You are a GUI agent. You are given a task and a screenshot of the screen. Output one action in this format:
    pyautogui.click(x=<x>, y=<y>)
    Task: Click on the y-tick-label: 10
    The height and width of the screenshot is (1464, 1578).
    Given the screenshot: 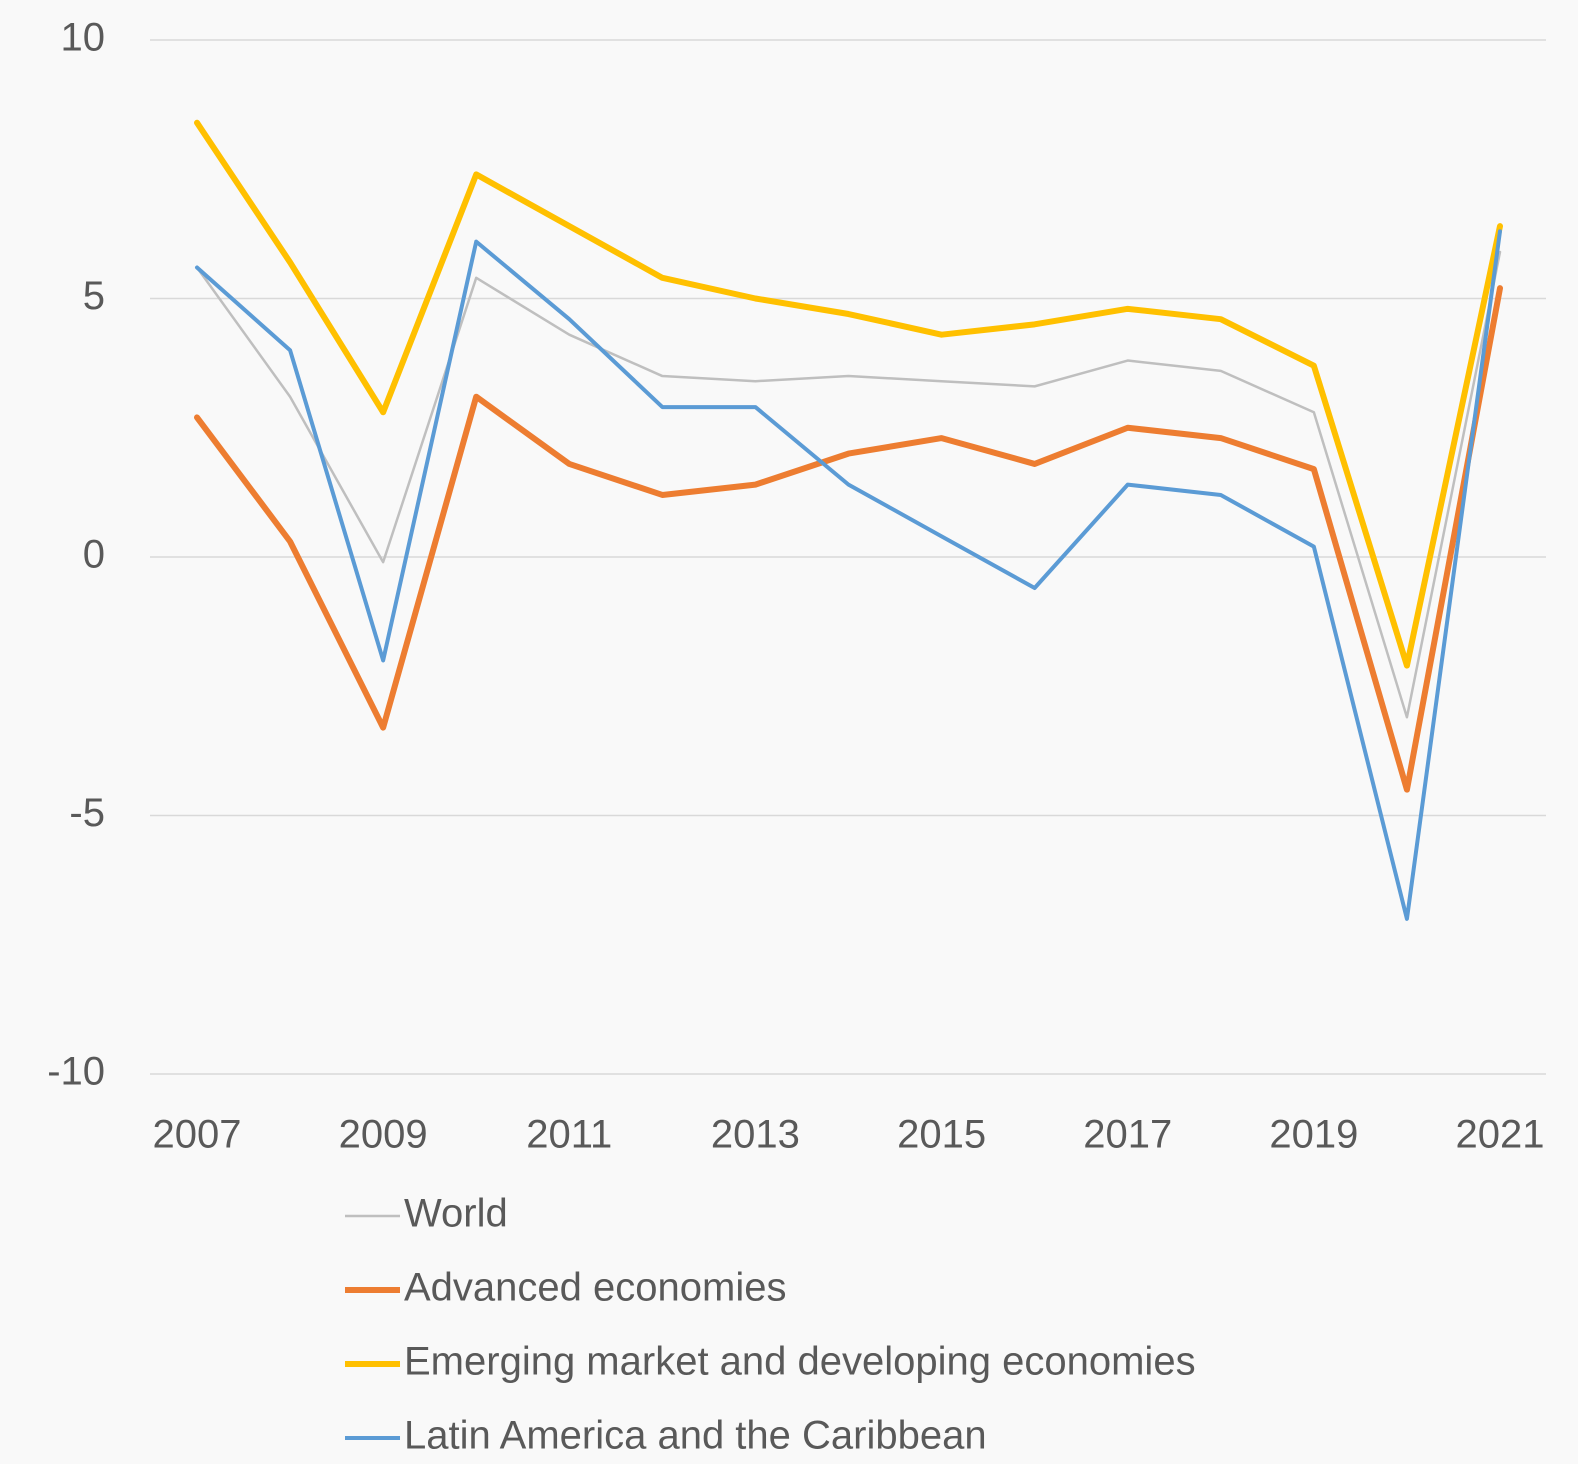 What is the action you would take?
    pyautogui.click(x=83, y=38)
    